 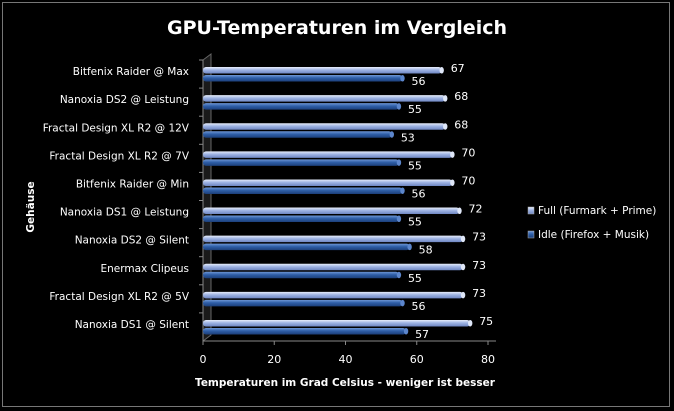 What do you see at coordinates (131, 72) in the screenshot?
I see `category-label: Bitfenix Raider @ Max` at bounding box center [131, 72].